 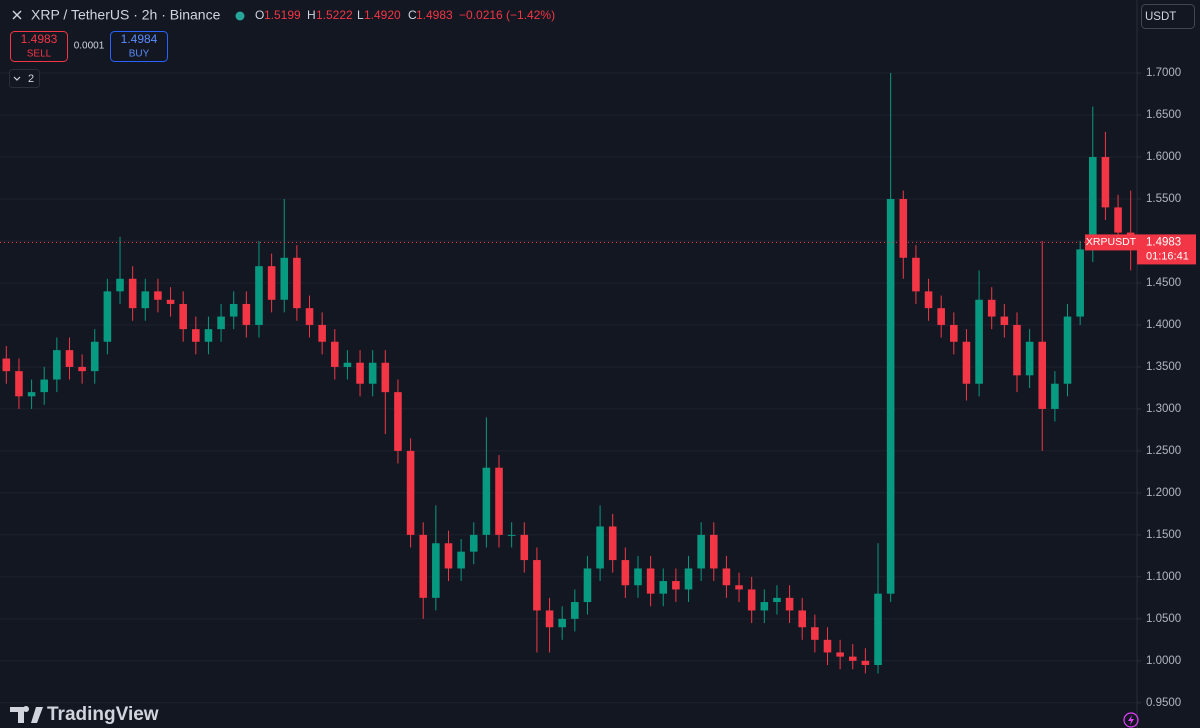 I want to click on y-tick-label: 1.1000, so click(x=1163, y=577).